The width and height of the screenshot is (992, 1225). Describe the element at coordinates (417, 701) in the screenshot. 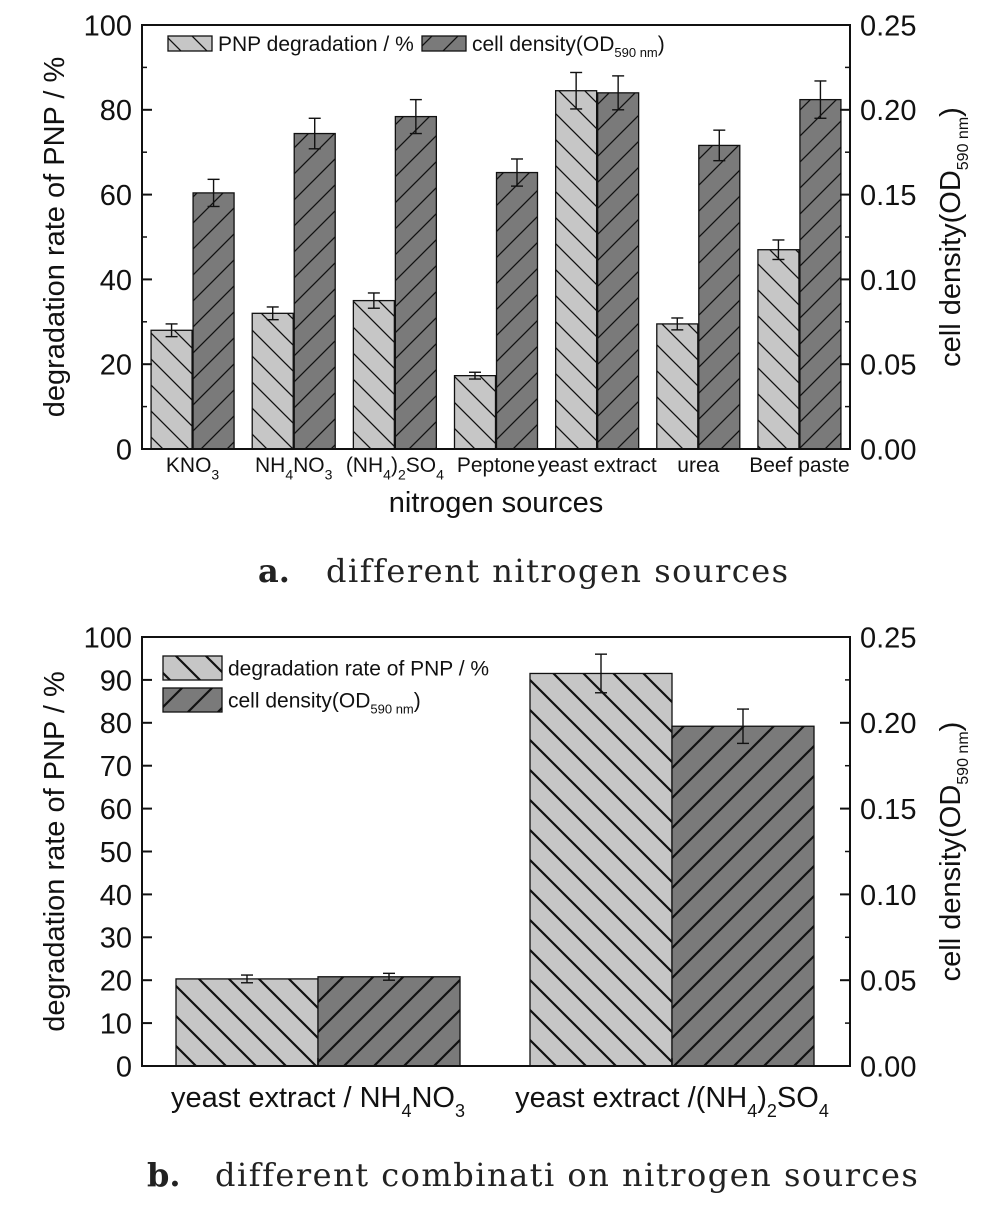

I see `legend-label-end: )` at that location.